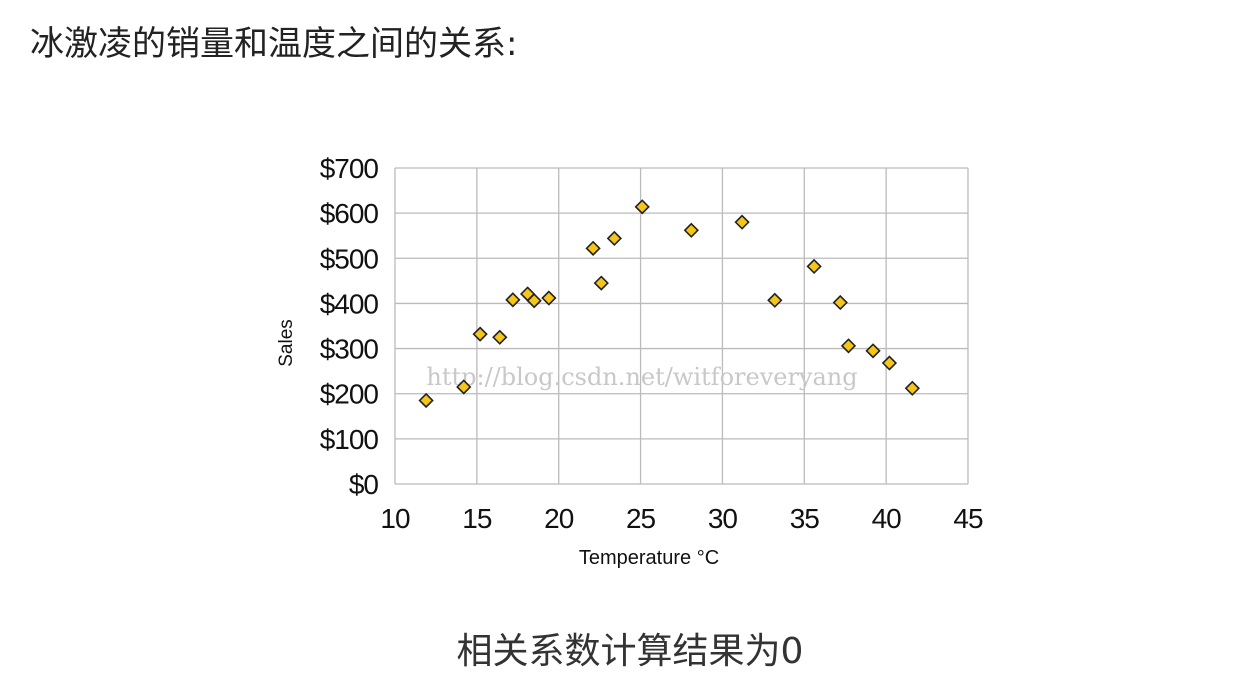 Image resolution: width=1260 pixels, height=699 pixels. What do you see at coordinates (349, 394) in the screenshot?
I see `y-tick-label: $200` at bounding box center [349, 394].